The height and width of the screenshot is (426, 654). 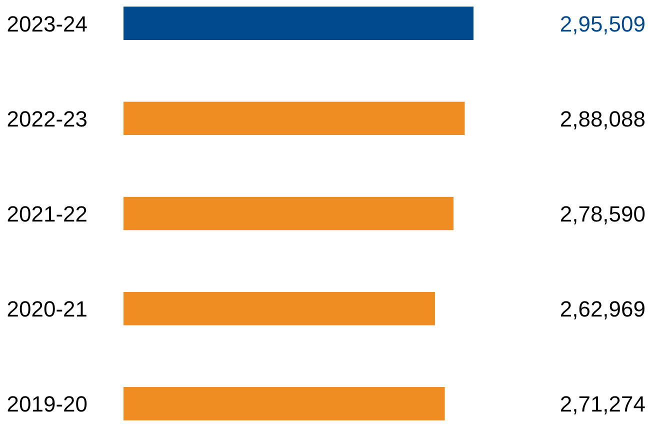 What do you see at coordinates (47, 404) in the screenshot?
I see `y-tick-label: 2019-20` at bounding box center [47, 404].